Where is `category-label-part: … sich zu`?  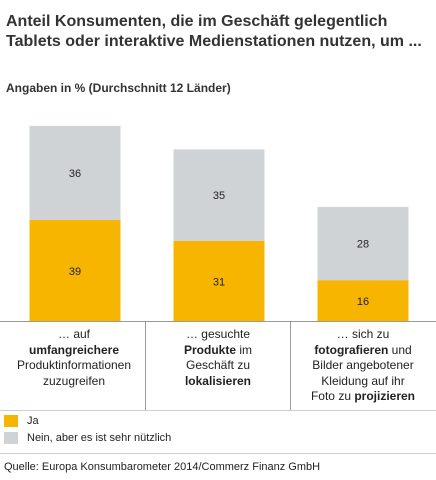
category-label-part: … sich zu is located at coordinates (363, 334).